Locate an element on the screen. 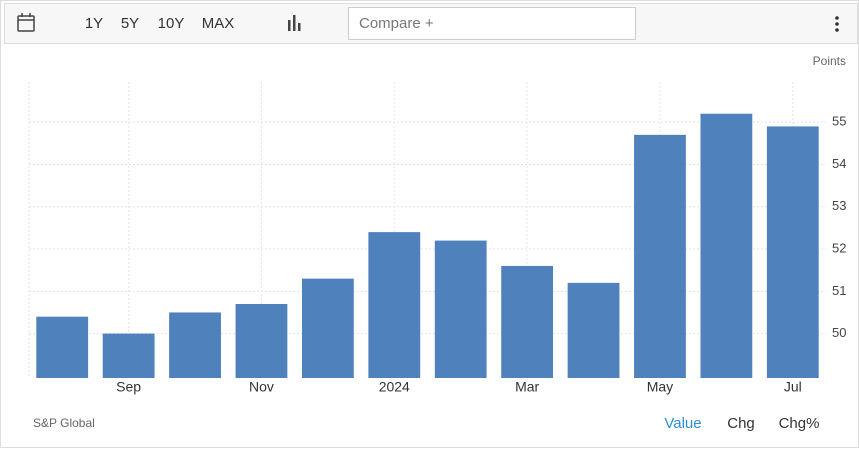 Image resolution: width=859 pixels, height=453 pixels. range-button: MAX is located at coordinates (218, 23).